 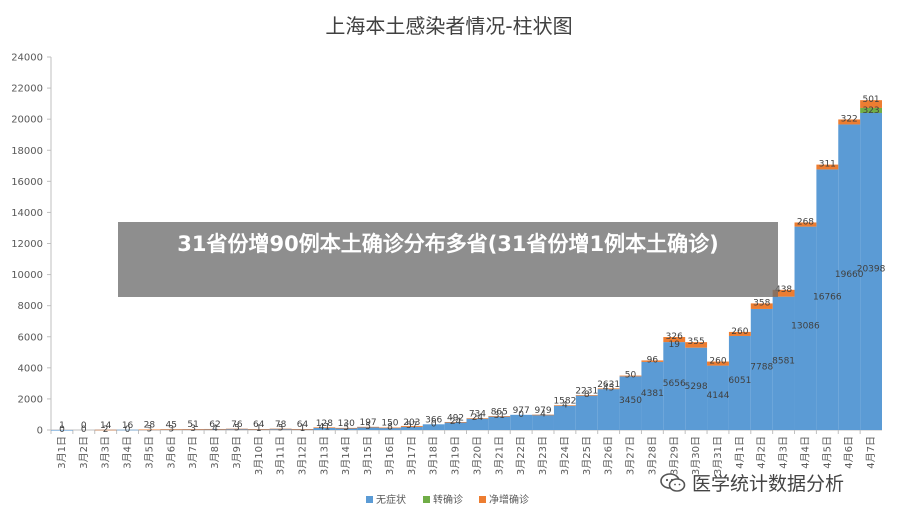 What do you see at coordinates (673, 482) in the screenshot?
I see `wechat-icon` at bounding box center [673, 482].